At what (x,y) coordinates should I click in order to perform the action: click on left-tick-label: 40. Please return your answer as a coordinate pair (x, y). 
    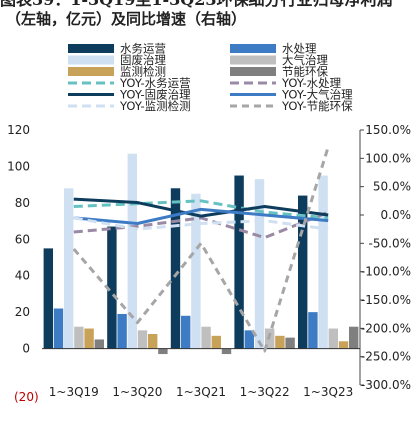
    Looking at the image, I should click on (22, 276).